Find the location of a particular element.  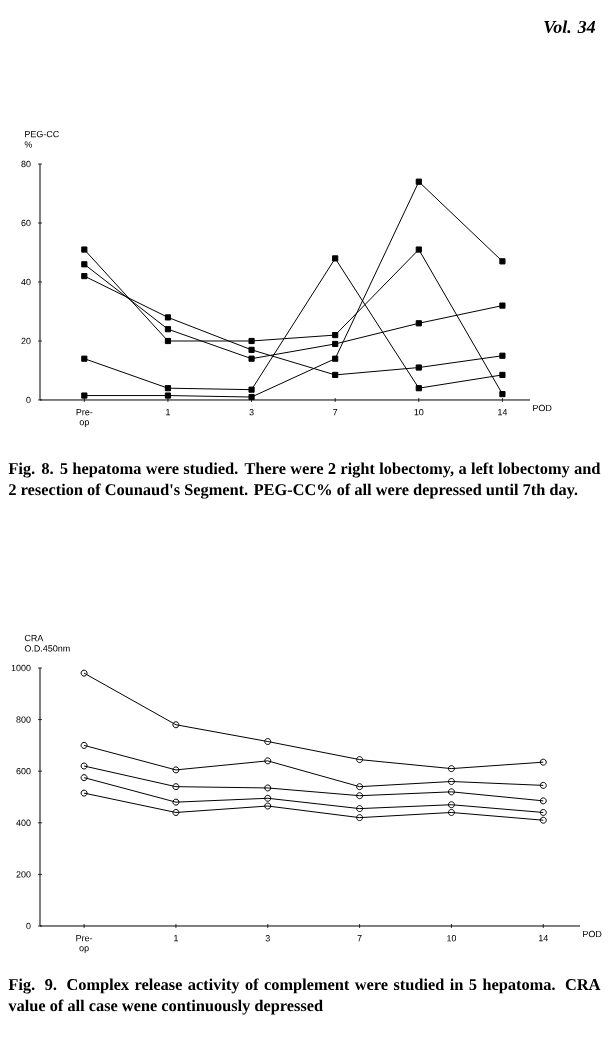

caption: Fig. 9. Complex release activity of complement were studied in 5 hepatoma. CRA value of all case wene continuously depressed is located at coordinates (304, 996).